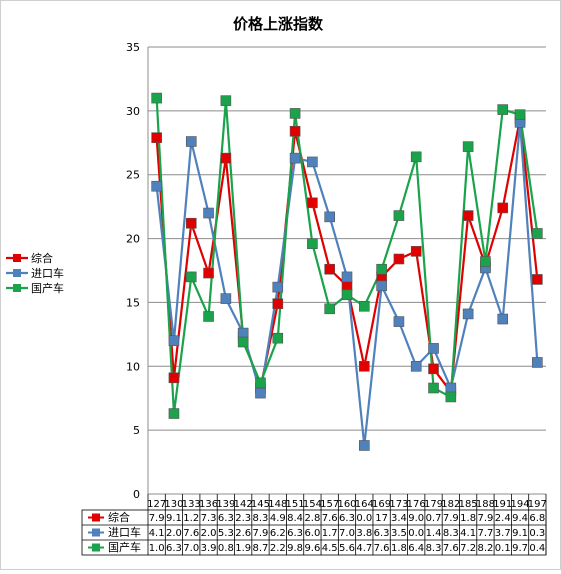  I want to click on table-cell: 2.3, so click(243, 518).